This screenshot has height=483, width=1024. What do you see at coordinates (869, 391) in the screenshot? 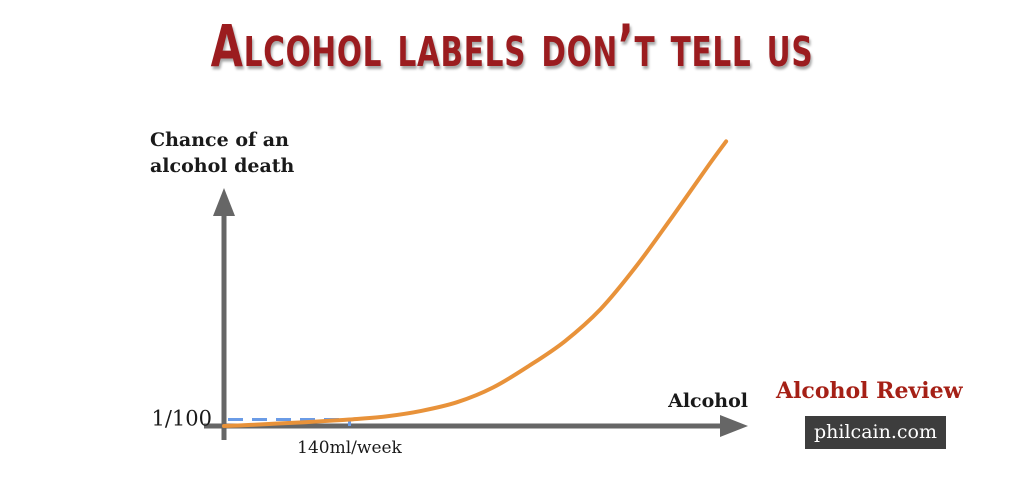
I see `brand-name: Alcohol Review` at bounding box center [869, 391].